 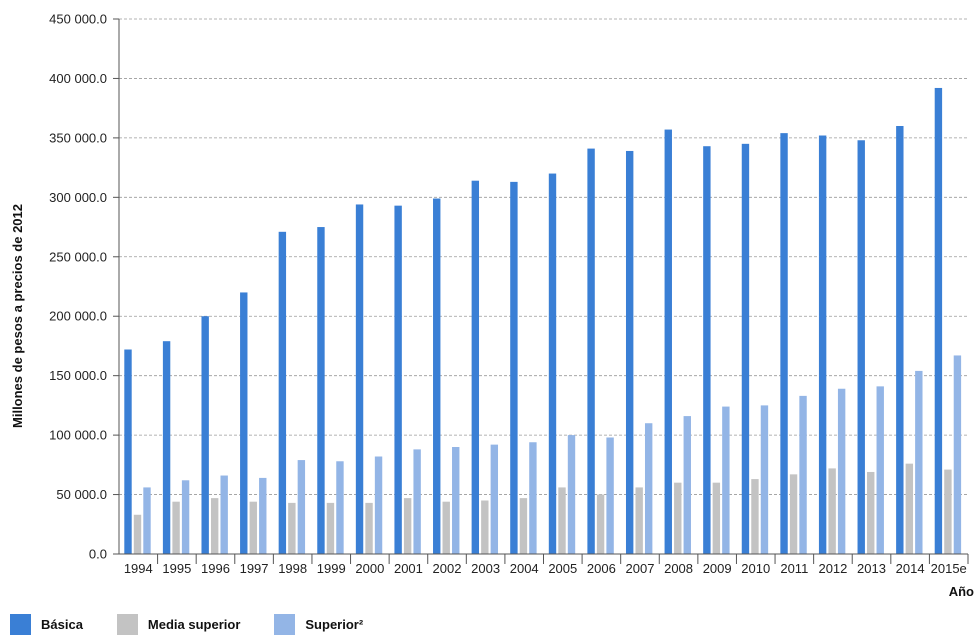 I want to click on bar-b-sica-2002, so click(x=437, y=376).